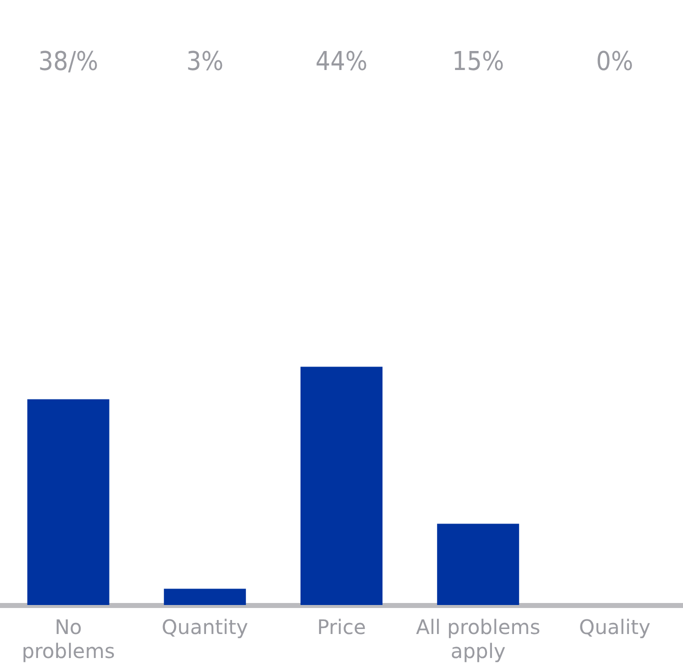  What do you see at coordinates (478, 62) in the screenshot?
I see `data-label: 15%` at bounding box center [478, 62].